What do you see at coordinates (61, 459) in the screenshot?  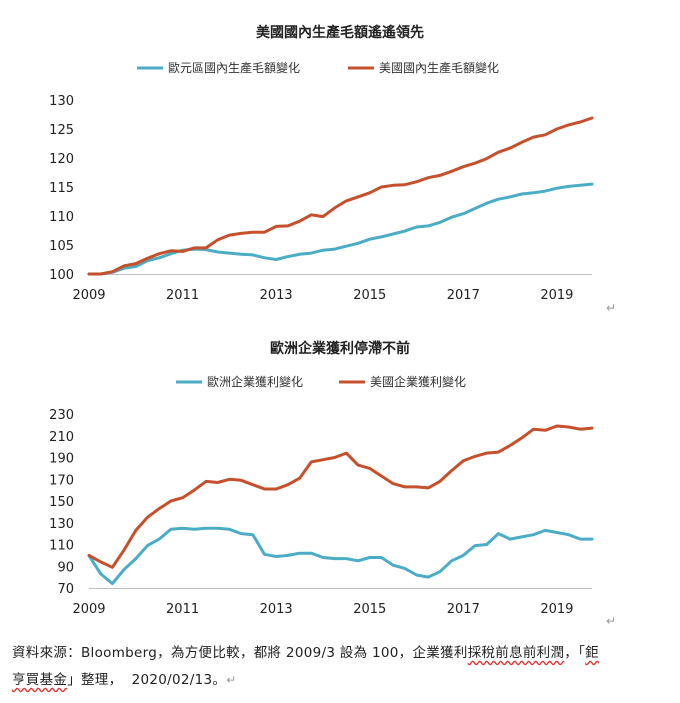 I see `chart2-y-tick-190: 190` at bounding box center [61, 459].